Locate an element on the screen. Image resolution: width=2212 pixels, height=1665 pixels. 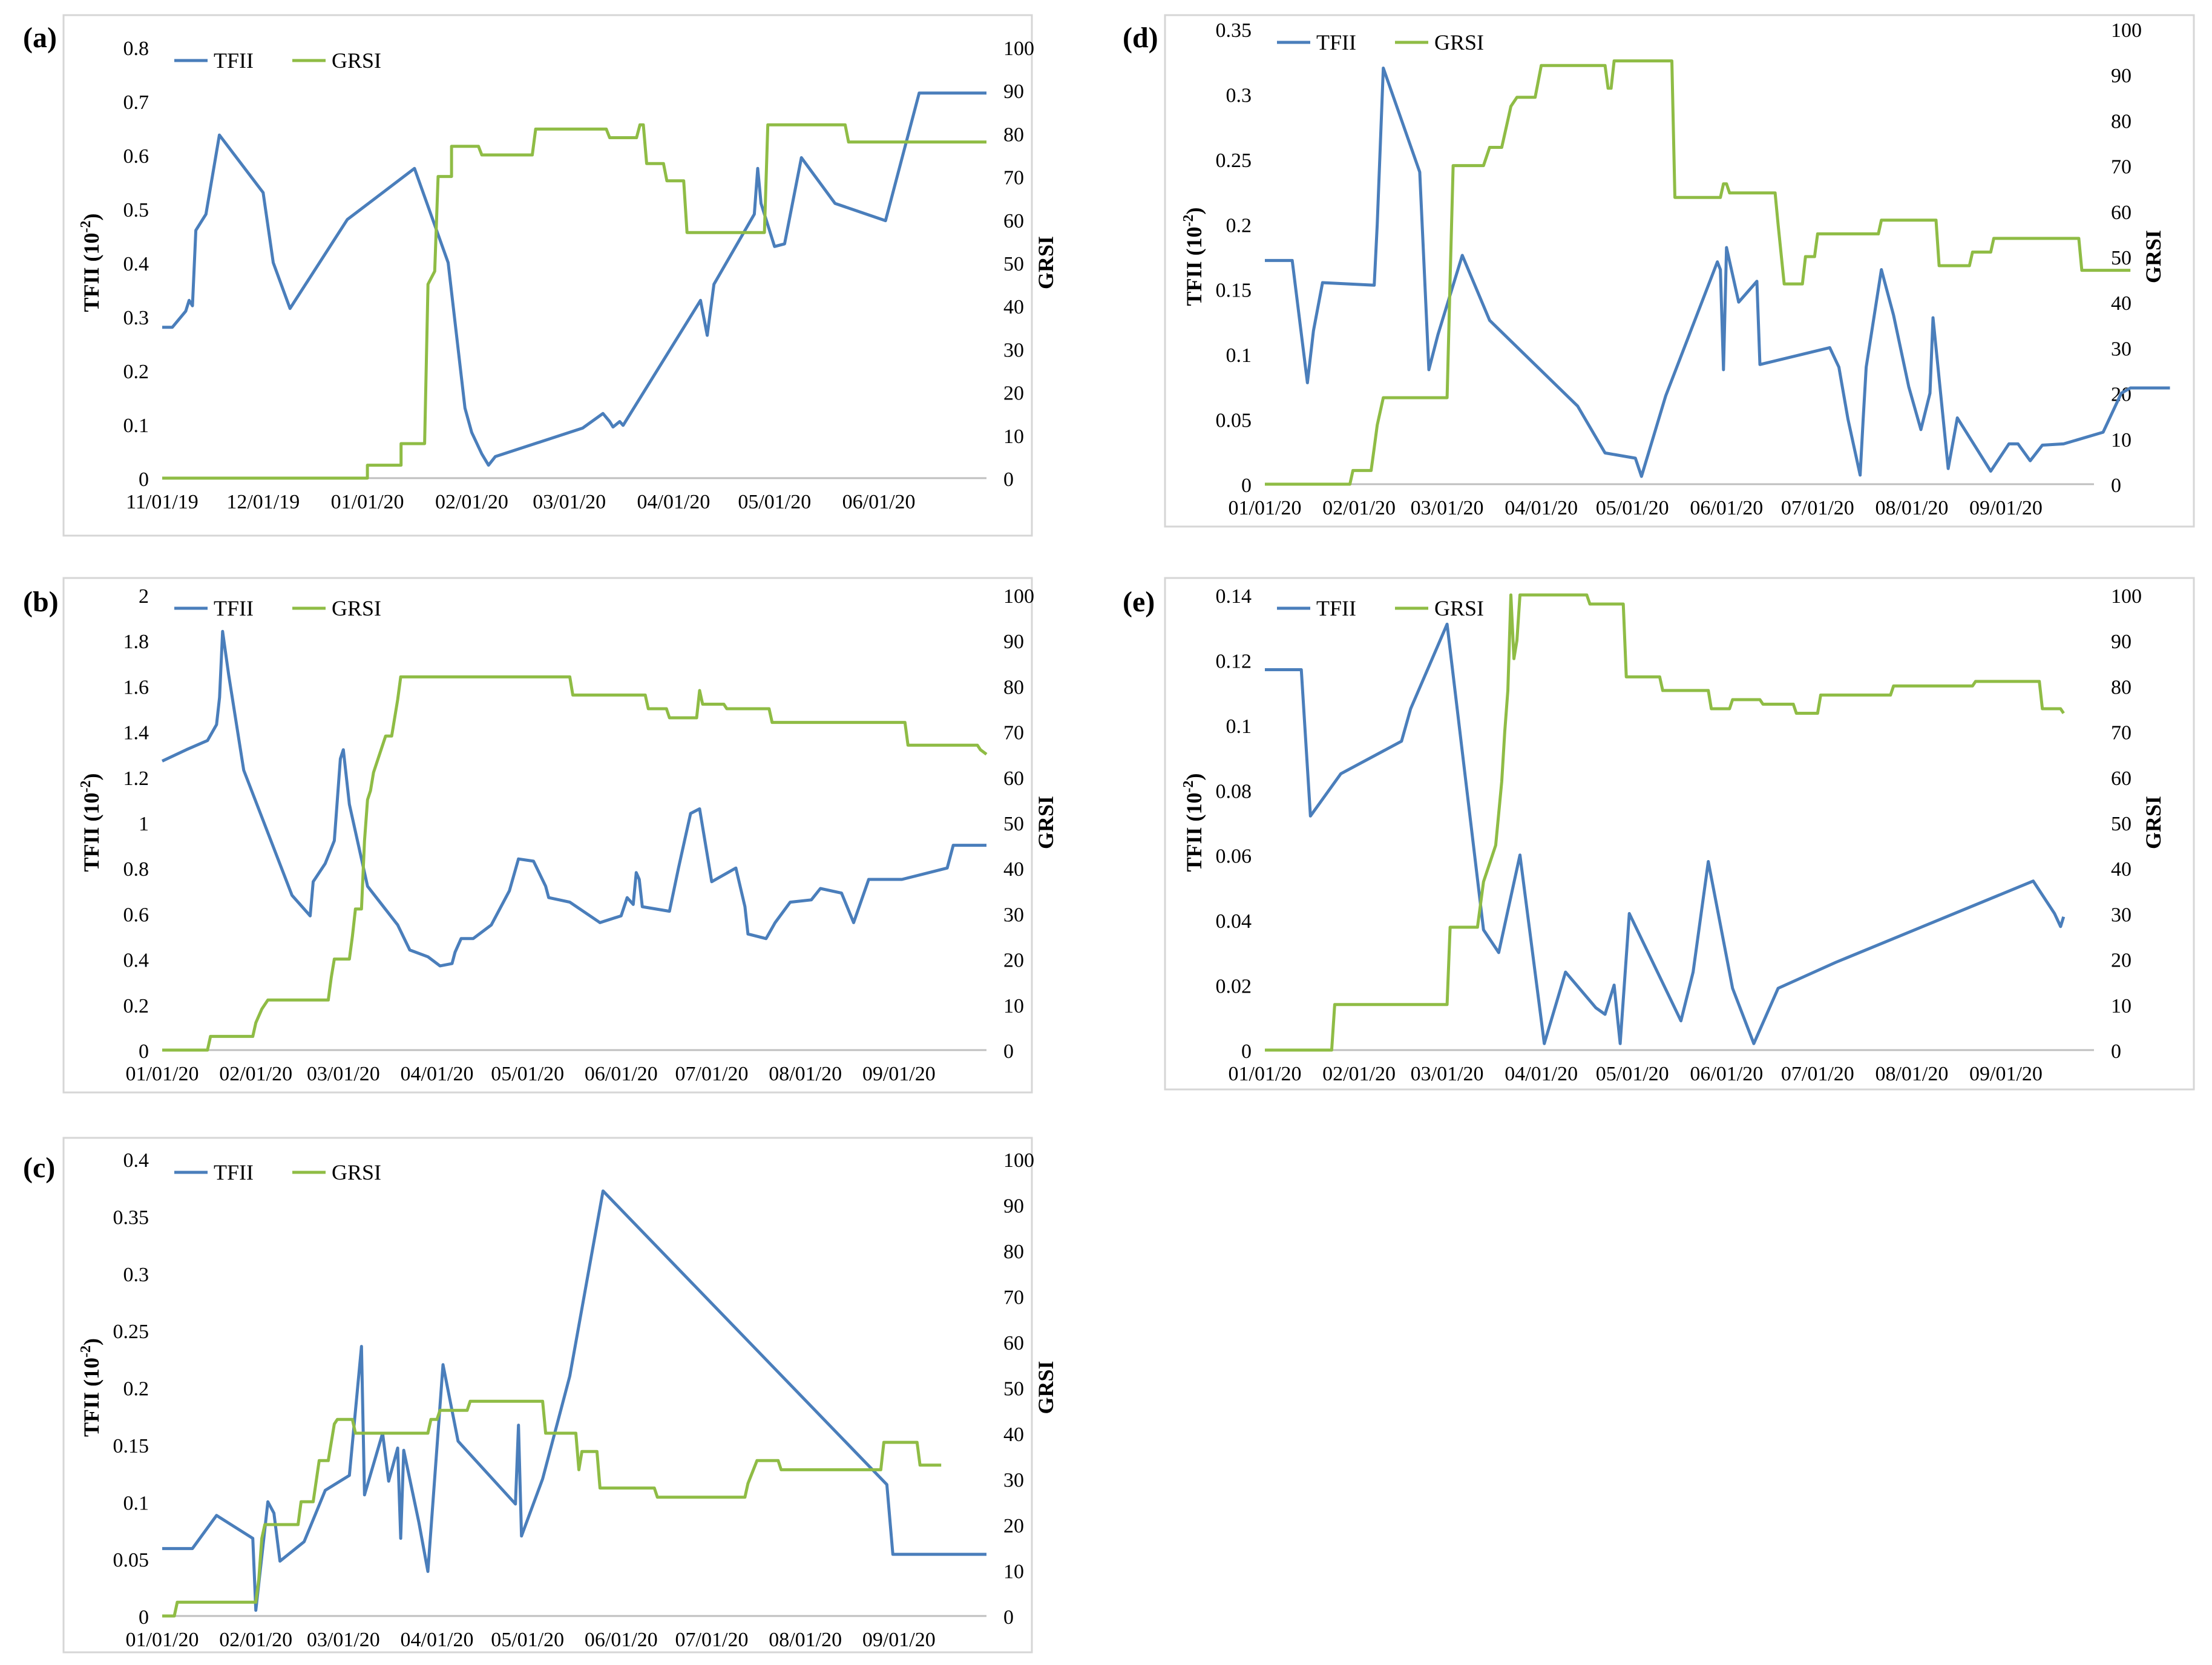
y-left-tick-label: 0.25 is located at coordinates (1234, 160).